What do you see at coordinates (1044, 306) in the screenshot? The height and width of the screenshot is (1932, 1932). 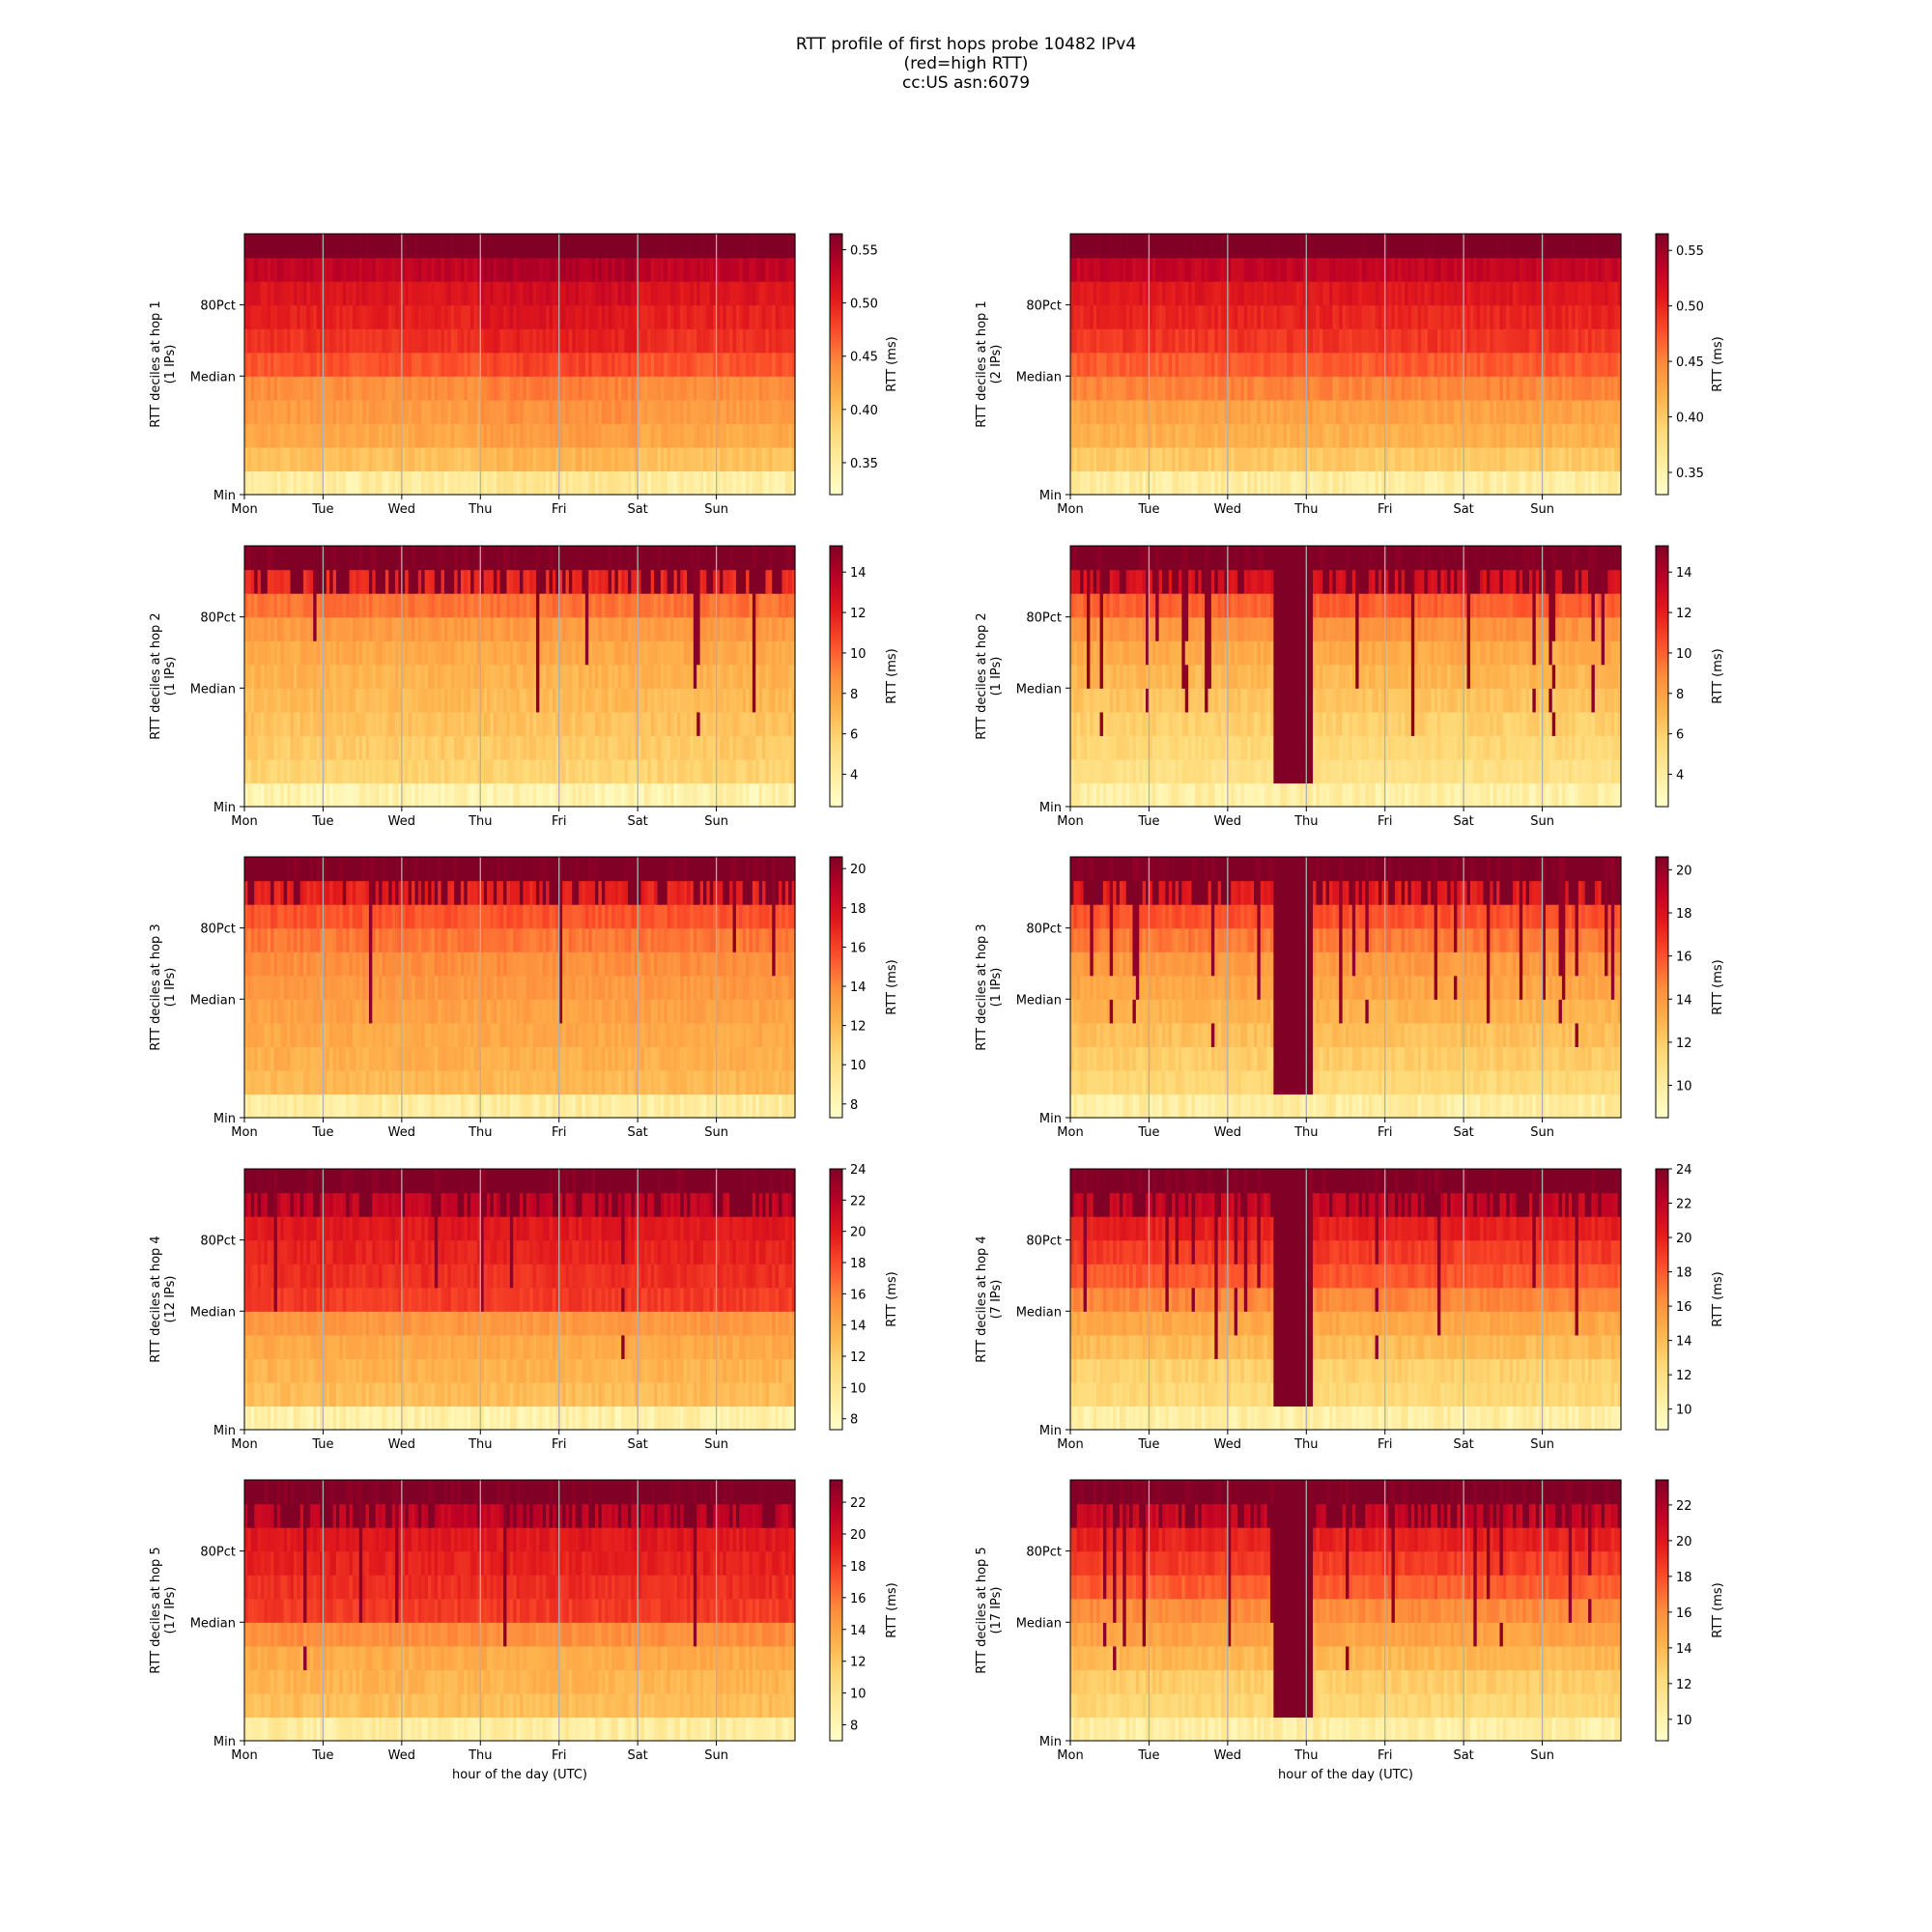 I see `y-tick-label: 80Pct` at bounding box center [1044, 306].